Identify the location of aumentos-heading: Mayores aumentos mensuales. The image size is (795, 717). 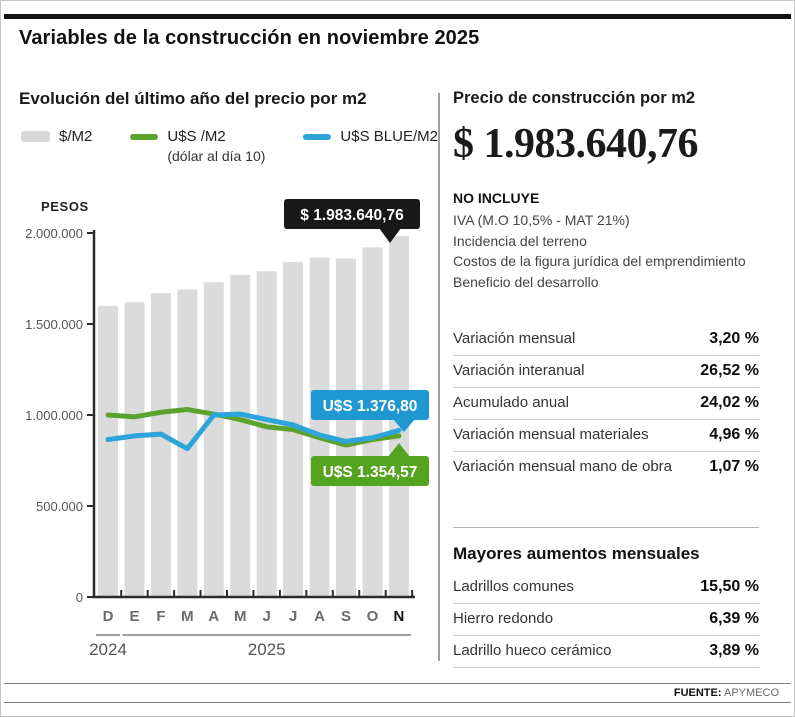
(576, 553).